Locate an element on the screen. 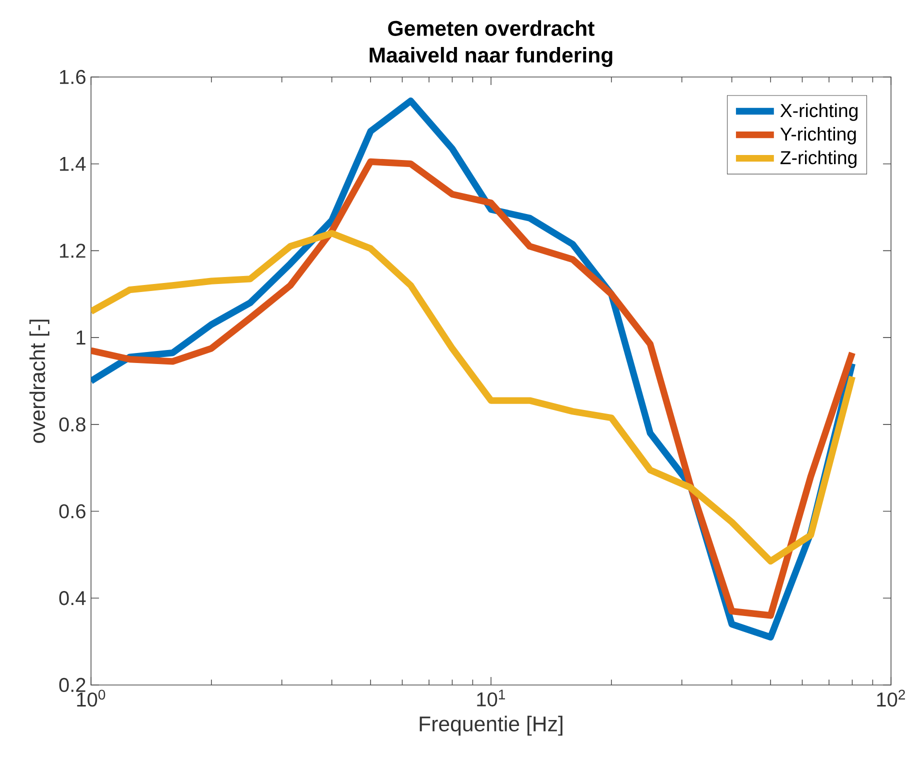  y-axis-title: overdracht [-] is located at coordinates (39, 381).